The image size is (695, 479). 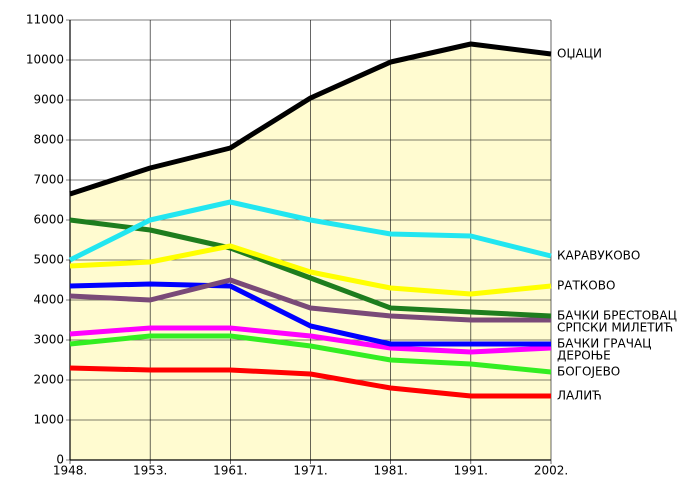 I want to click on y-tick-label: 9000, so click(x=48, y=100).